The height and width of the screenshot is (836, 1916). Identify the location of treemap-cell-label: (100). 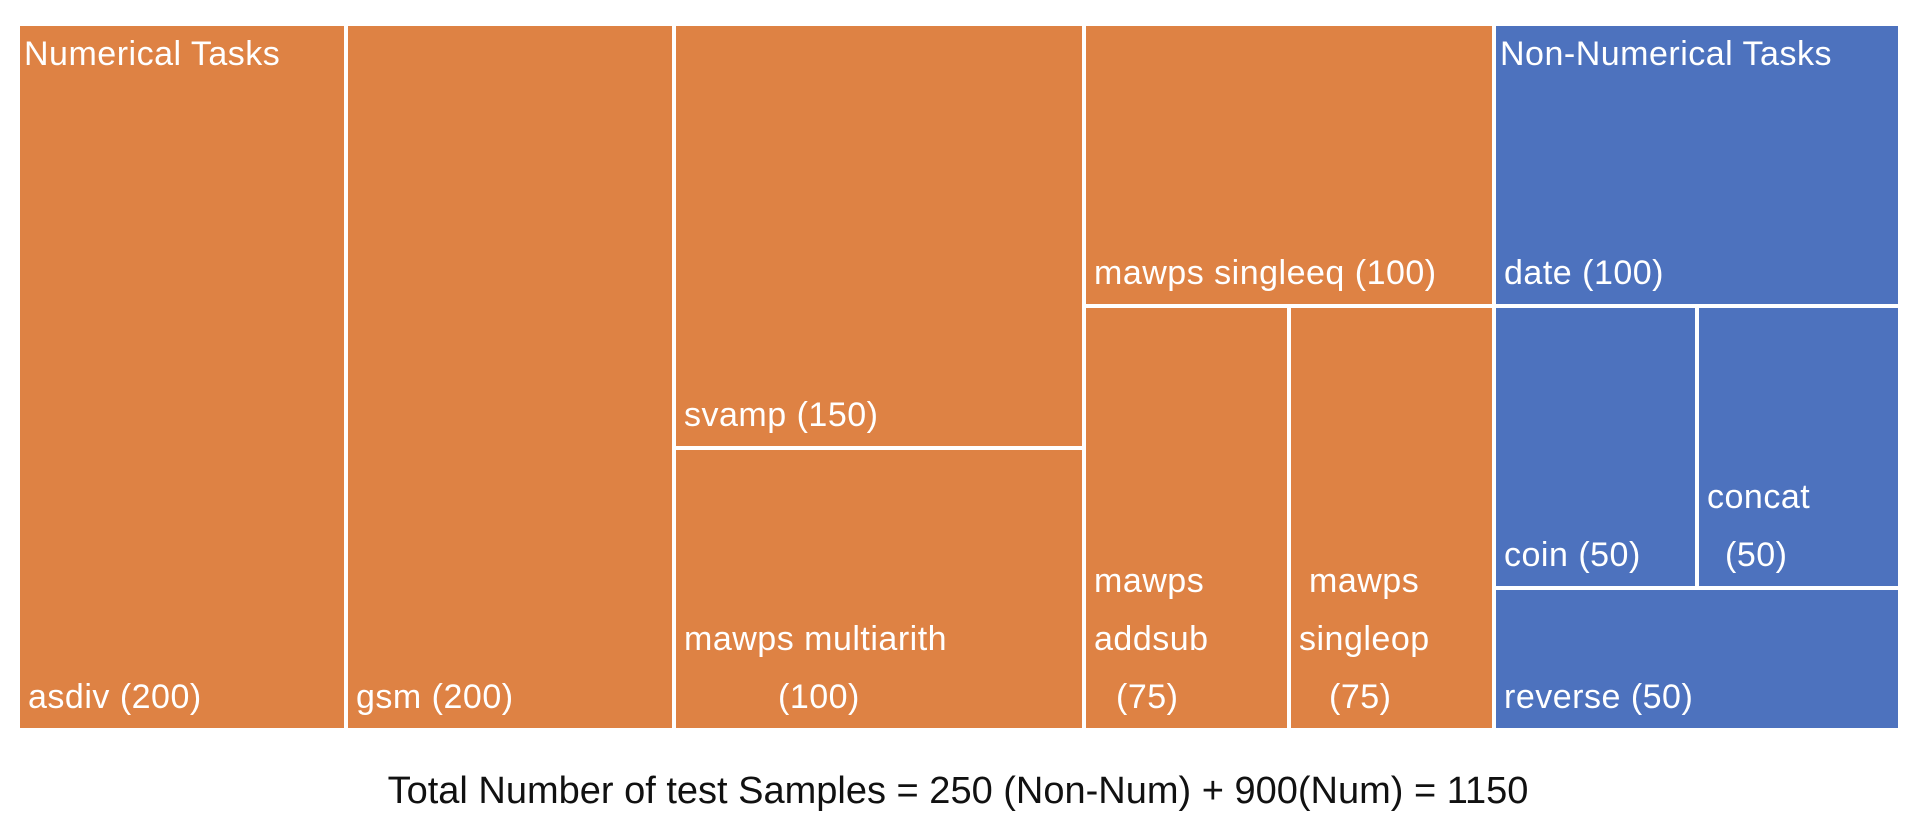
(819, 697).